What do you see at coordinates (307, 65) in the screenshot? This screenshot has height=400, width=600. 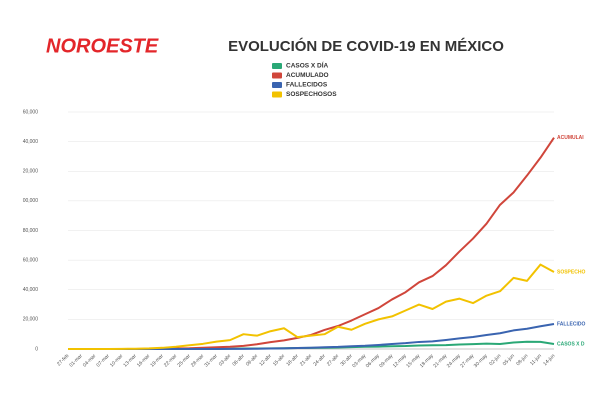 I see `legend-label: CASOS X DÍA` at bounding box center [307, 65].